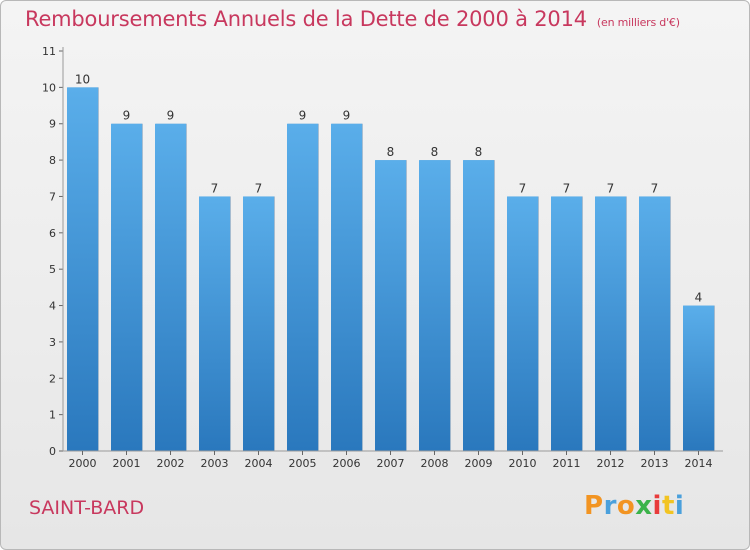  I want to click on x-tick-label-2013: 2013, so click(655, 463).